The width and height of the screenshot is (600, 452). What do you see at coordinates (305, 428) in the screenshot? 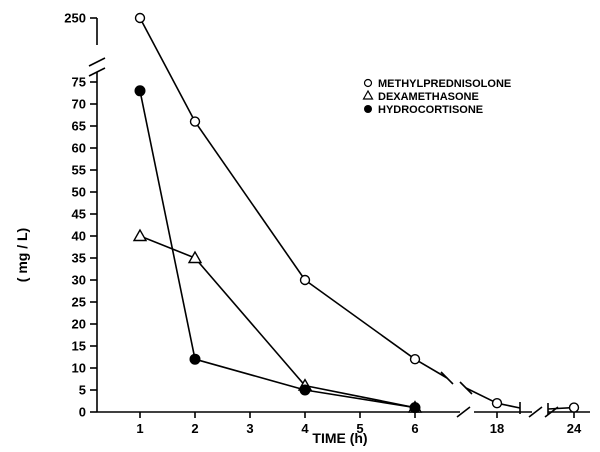
I see `x-tick-label: 4` at bounding box center [305, 428].